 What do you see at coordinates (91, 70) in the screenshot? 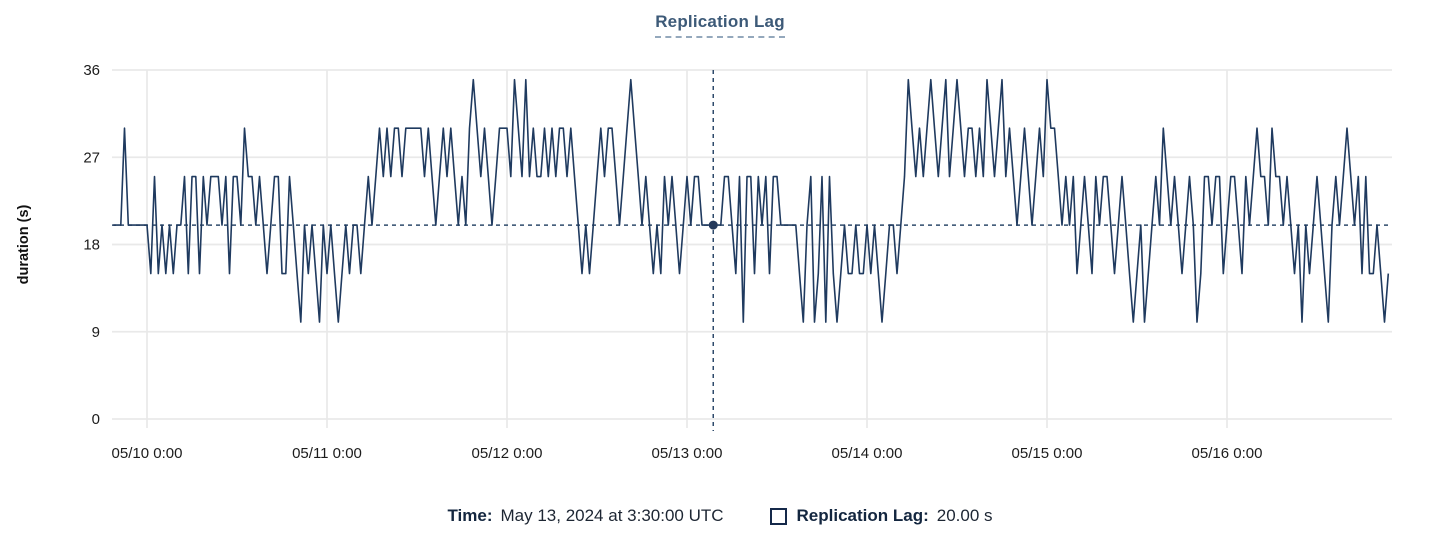
I see `y-tick-label: 36` at bounding box center [91, 70].